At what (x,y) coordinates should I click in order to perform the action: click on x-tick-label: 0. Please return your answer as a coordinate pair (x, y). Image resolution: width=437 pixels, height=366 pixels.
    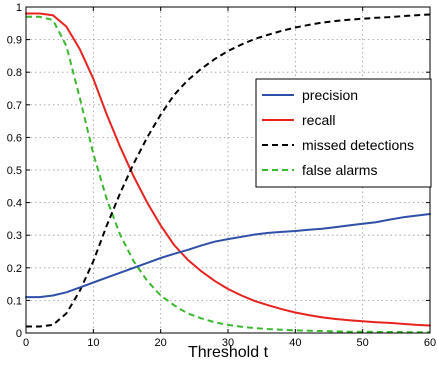
    Looking at the image, I should click on (26, 343).